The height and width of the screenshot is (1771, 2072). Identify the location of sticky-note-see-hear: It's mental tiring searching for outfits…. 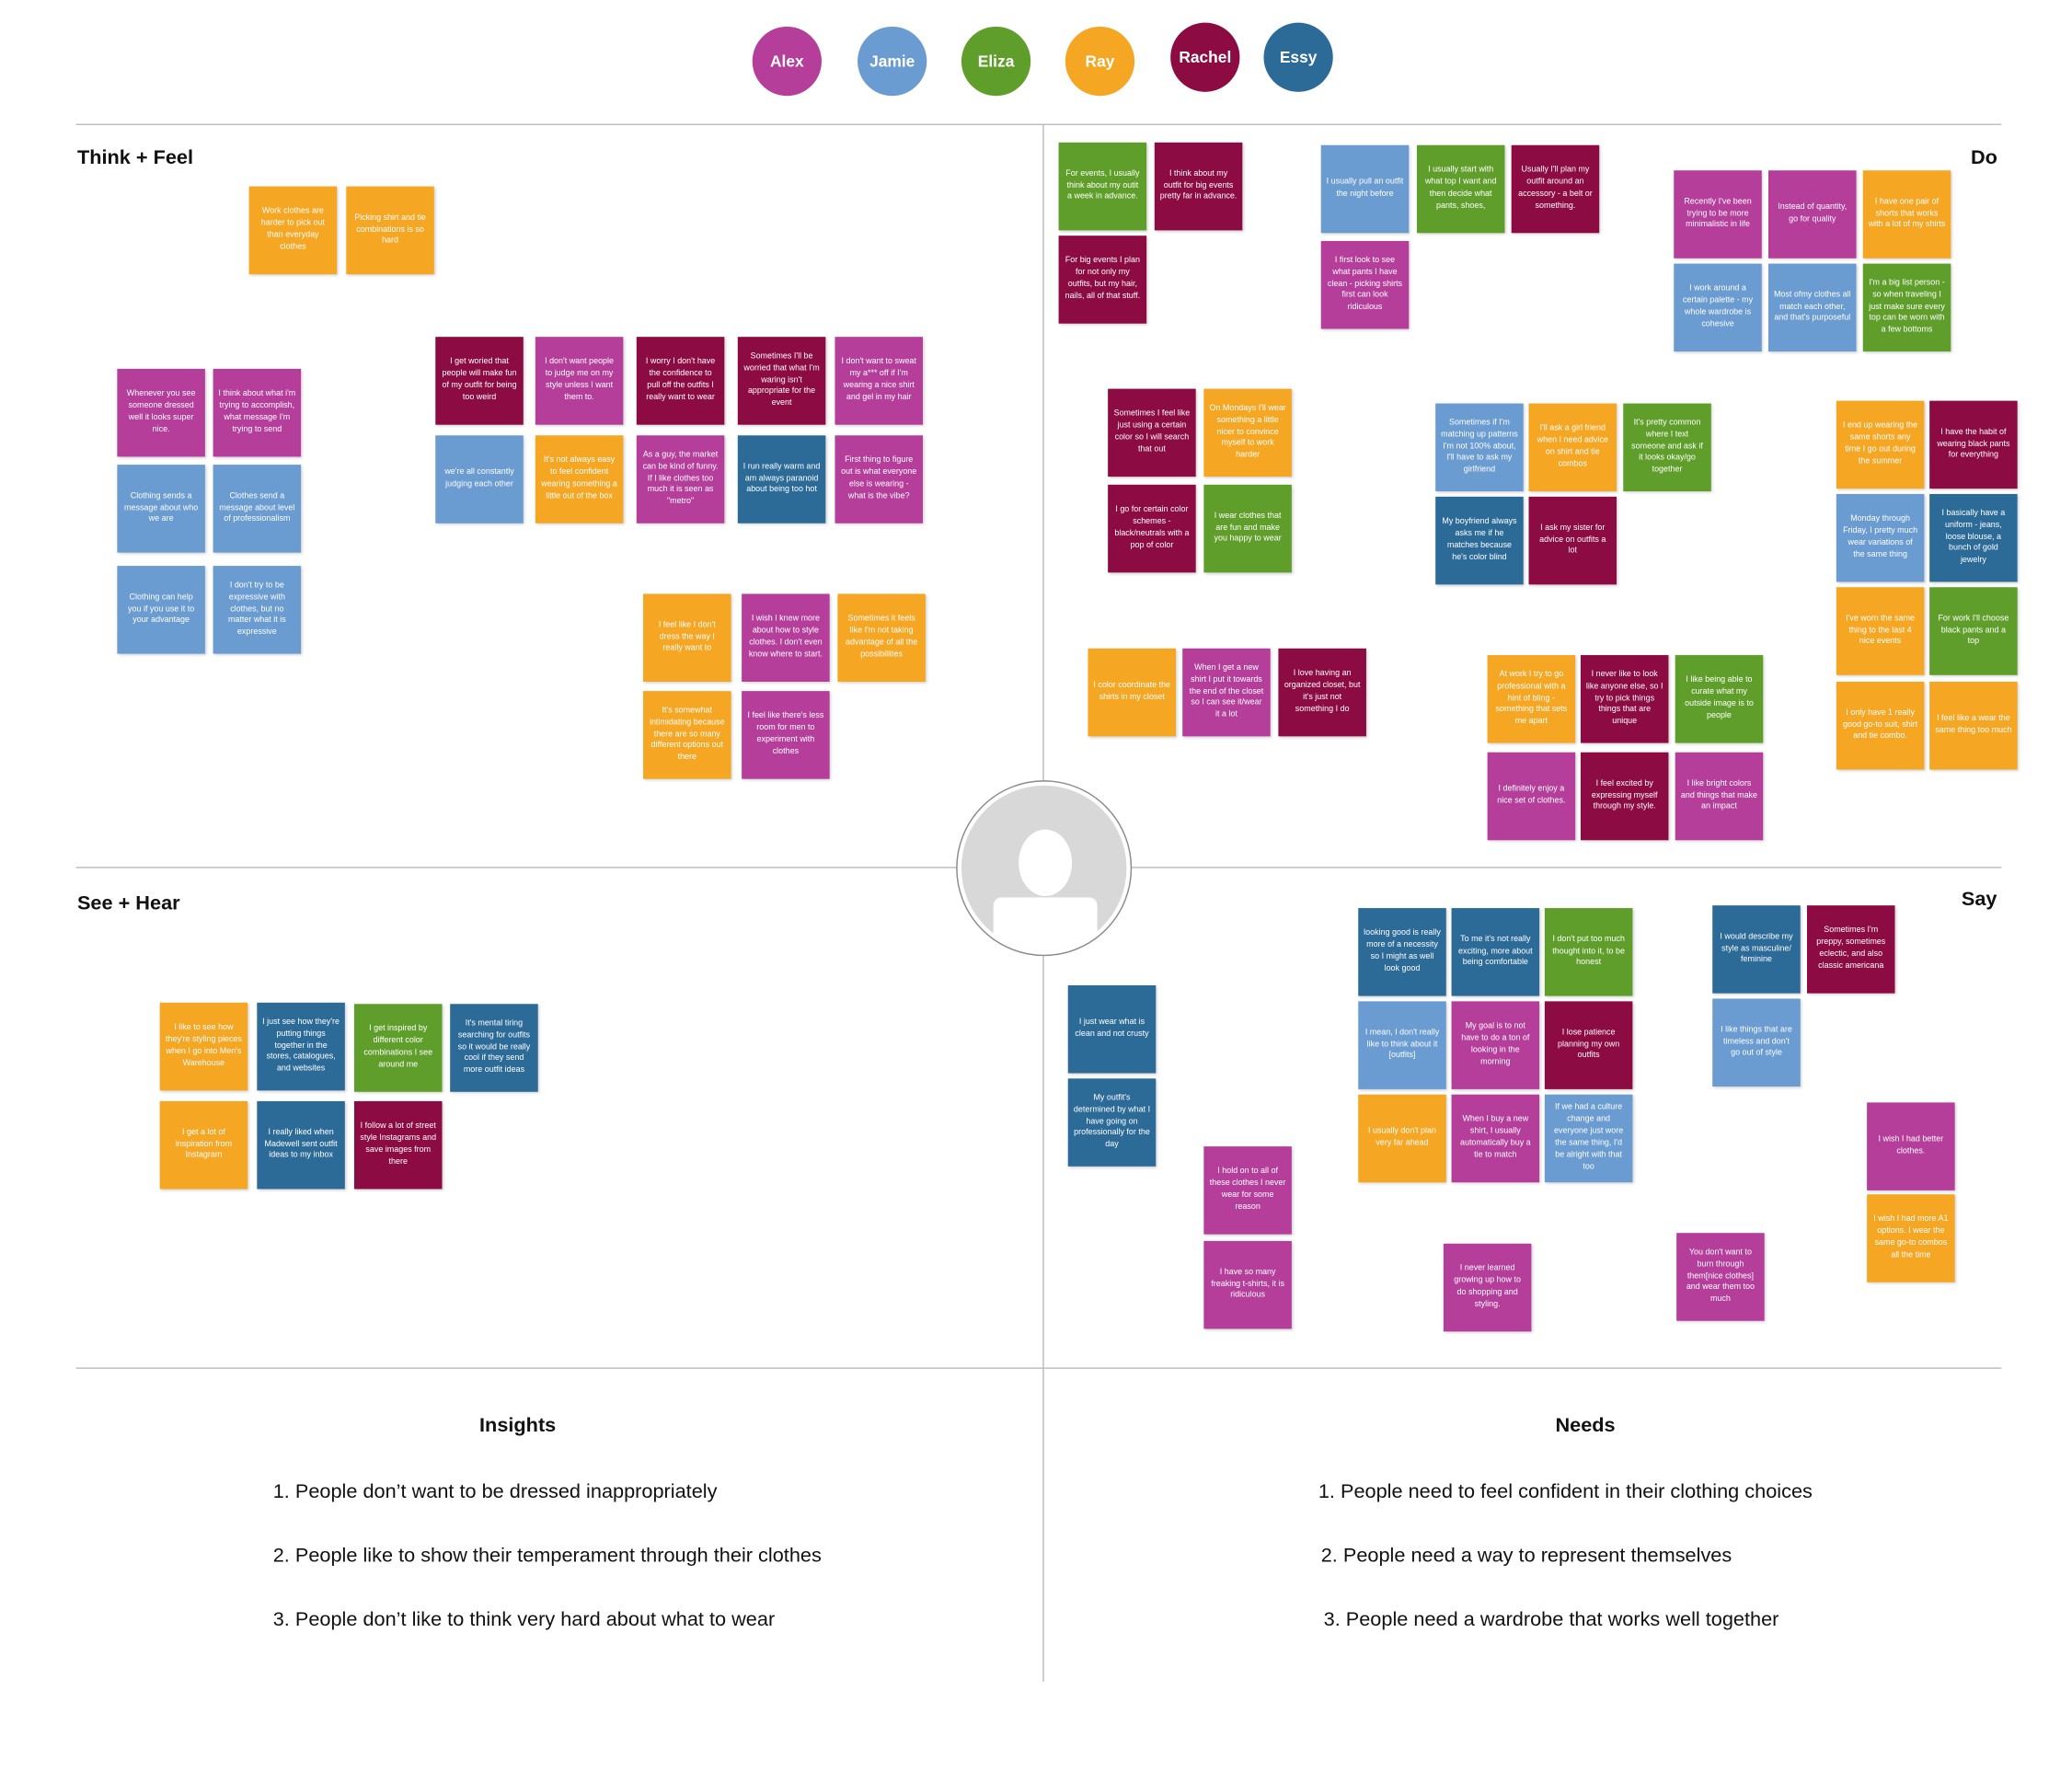
(494, 1048).